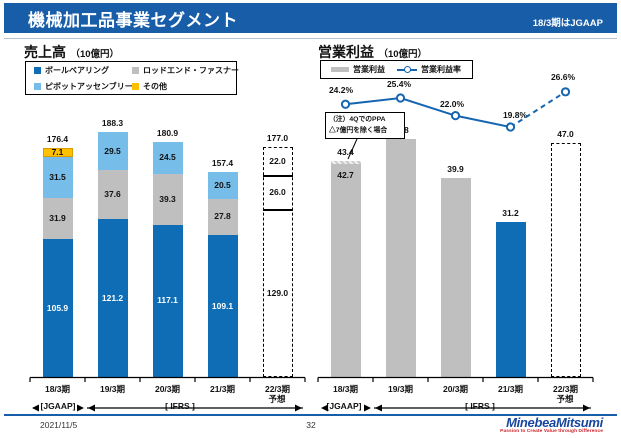  I want to click on ppa-note-box: （注）4QでのPPA △7億円を除く場合, so click(365, 126).